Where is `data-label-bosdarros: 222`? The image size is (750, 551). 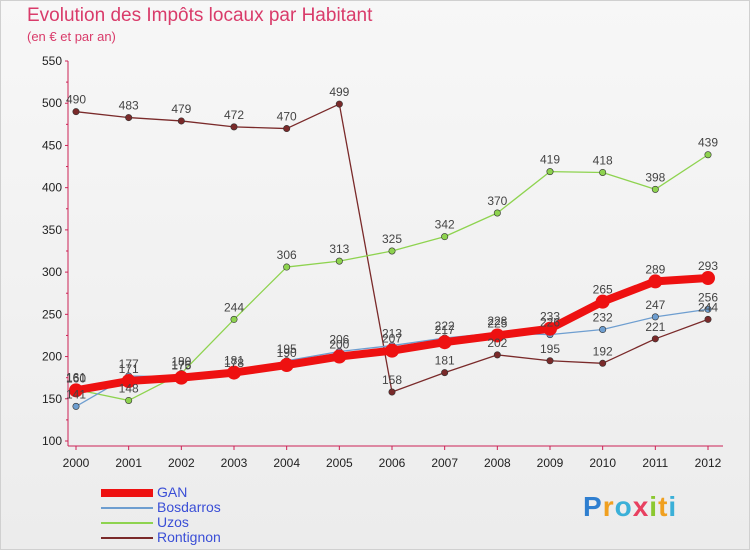 data-label-bosdarros: 222 is located at coordinates (445, 326).